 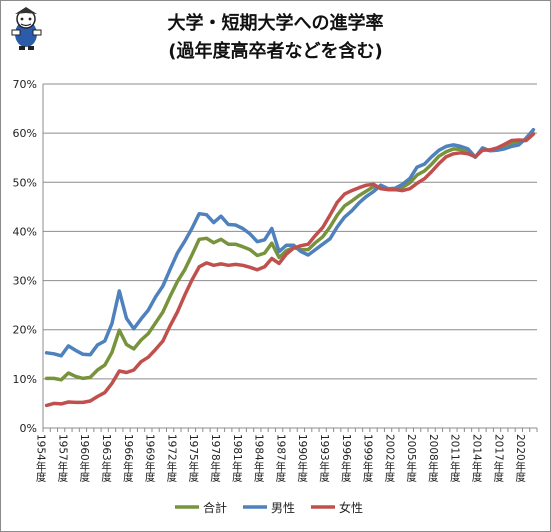 I want to click on x-tick-label: 1969年度, so click(x=150, y=458).